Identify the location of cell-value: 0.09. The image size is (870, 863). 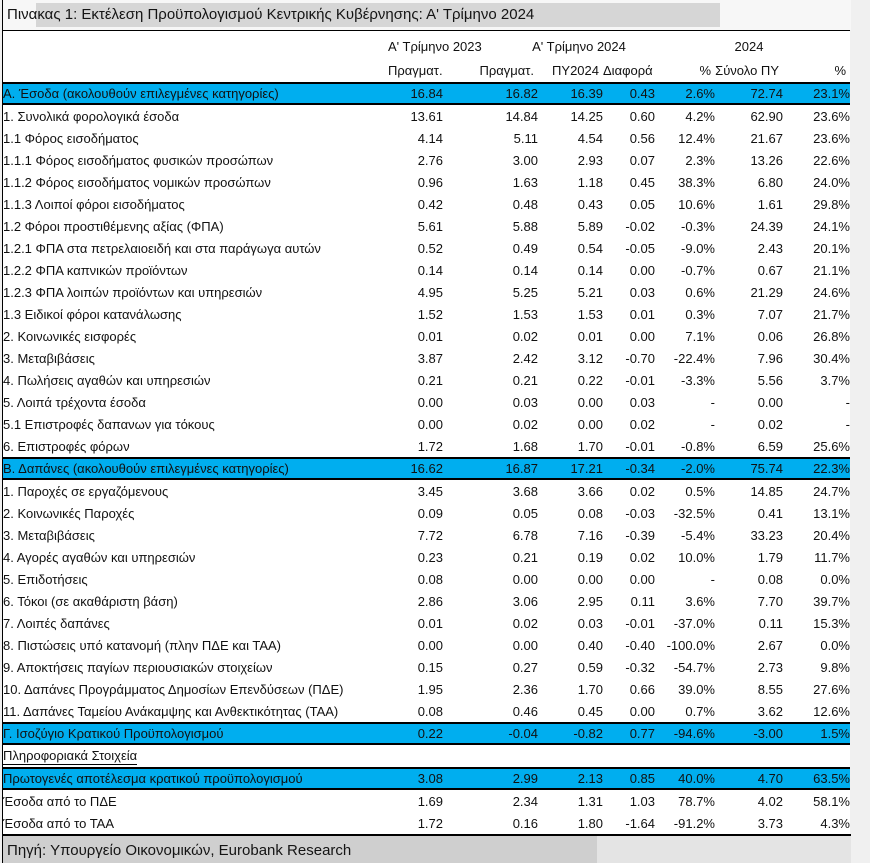
(430, 513).